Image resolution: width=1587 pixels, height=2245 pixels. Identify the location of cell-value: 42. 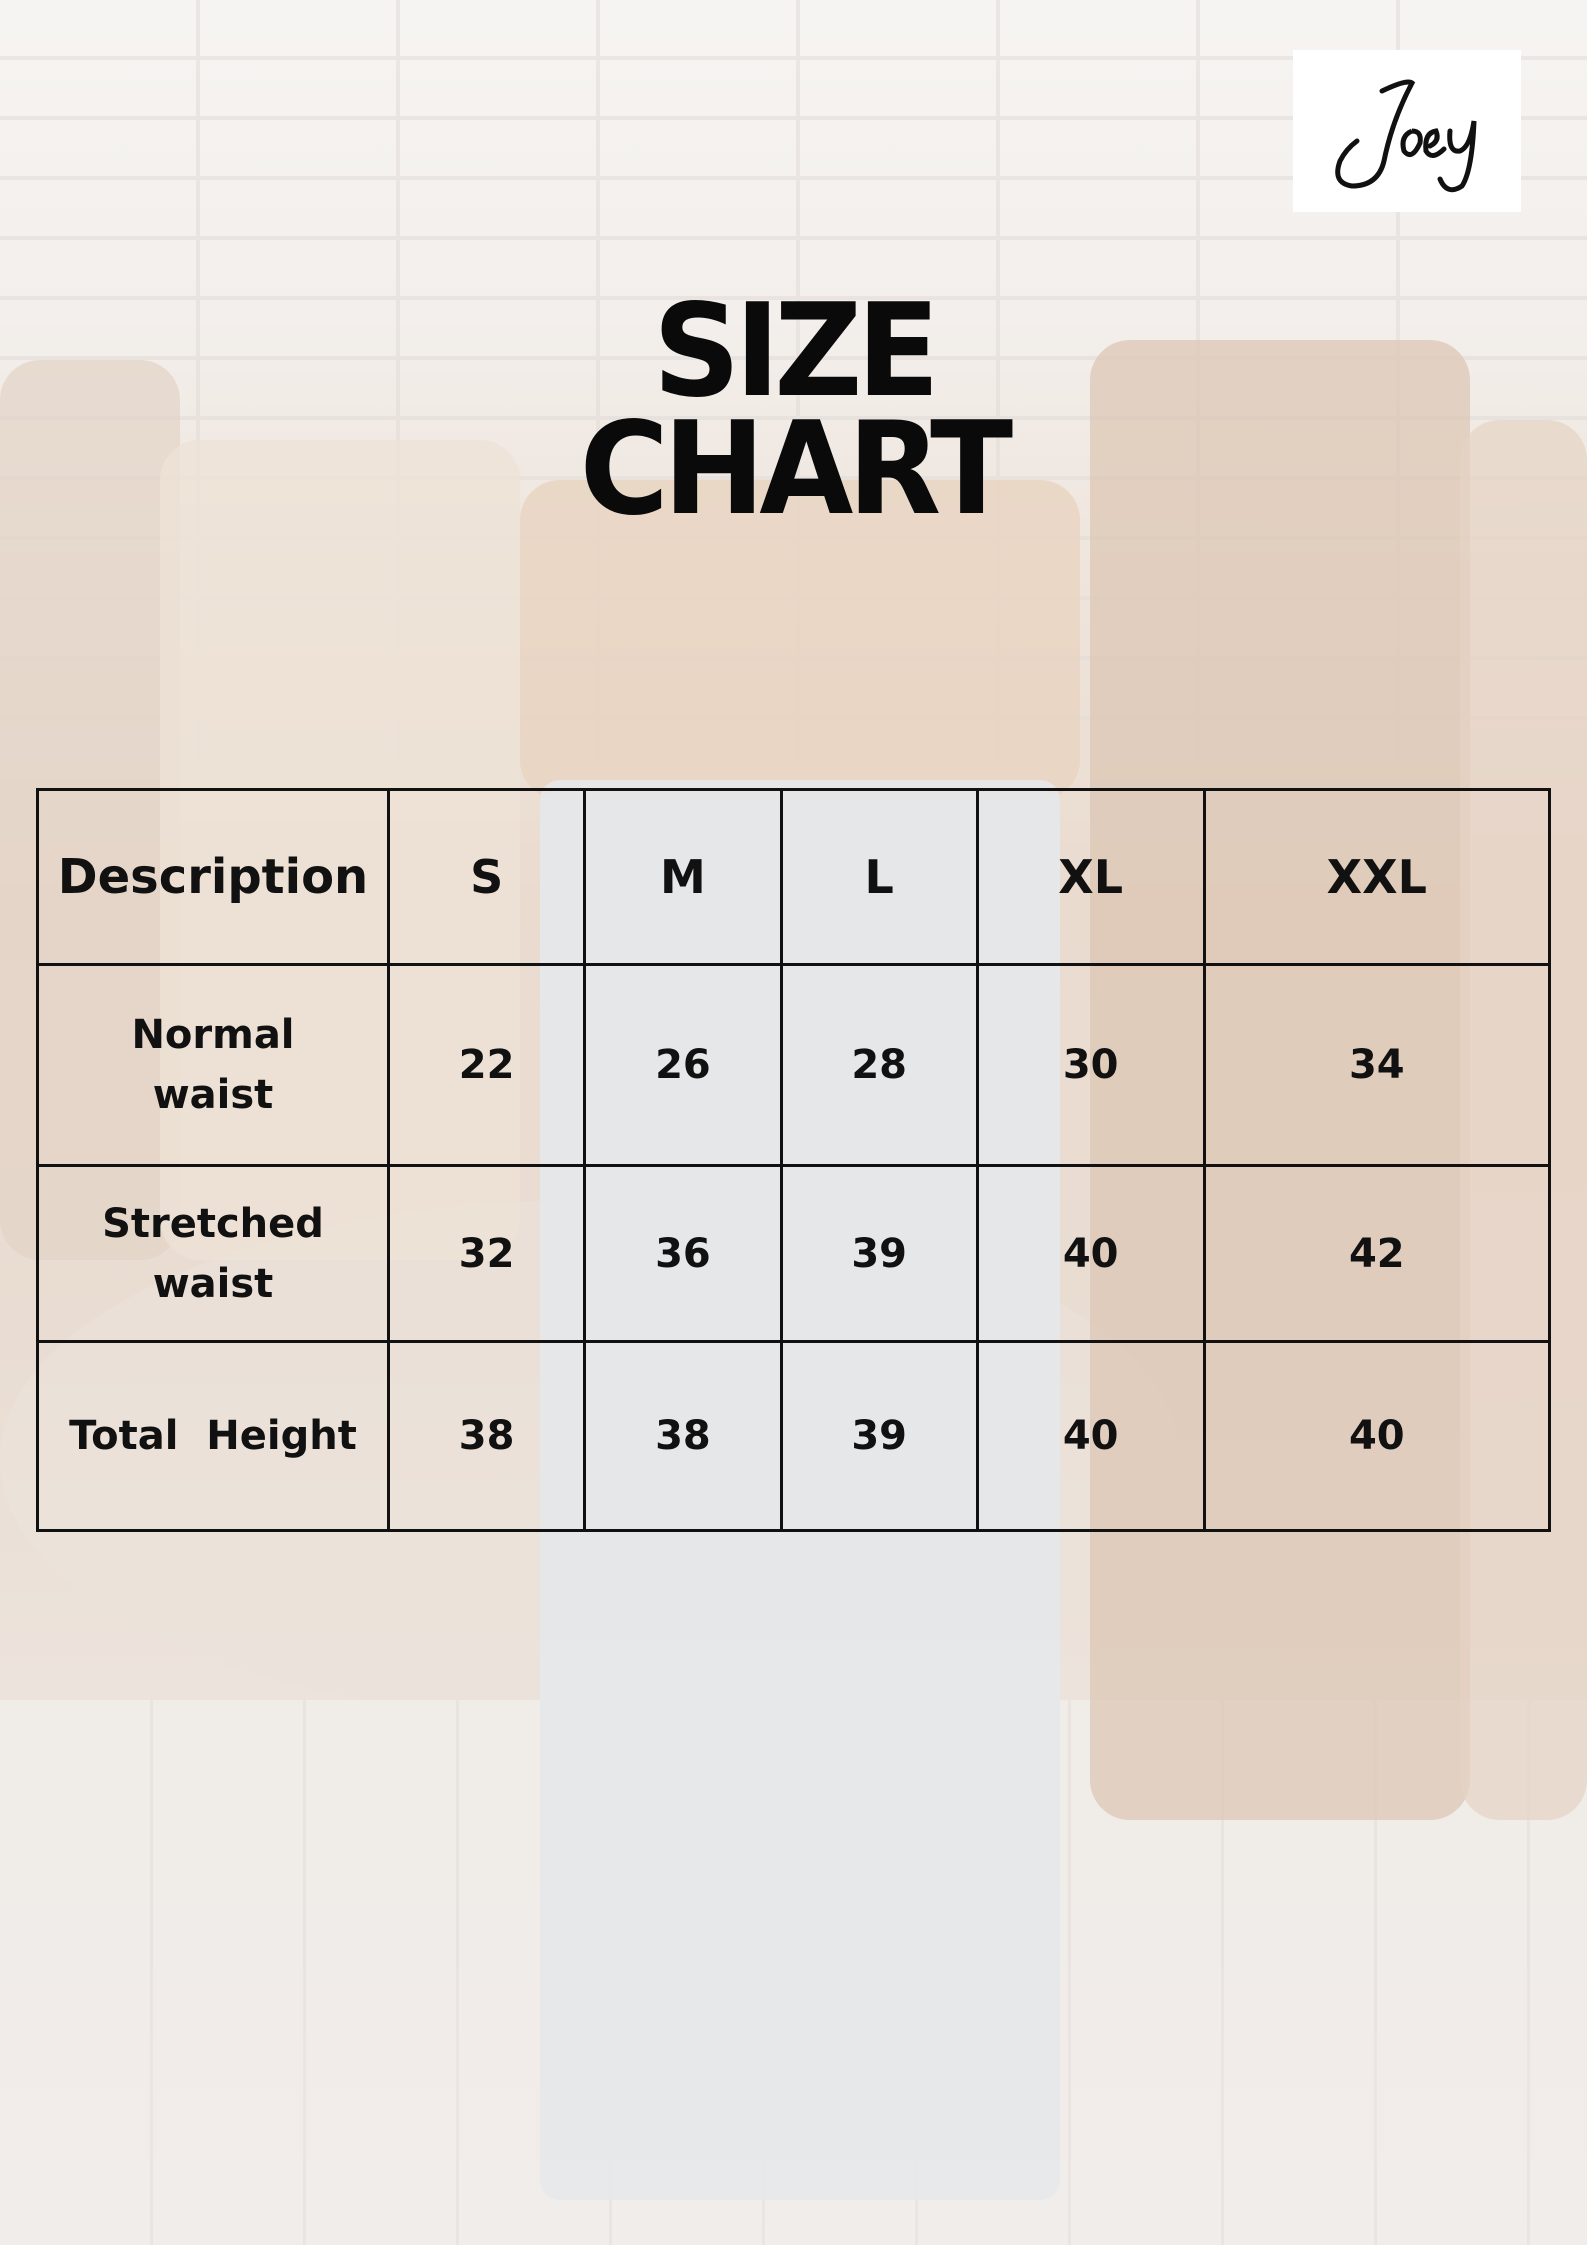
(1377, 1253).